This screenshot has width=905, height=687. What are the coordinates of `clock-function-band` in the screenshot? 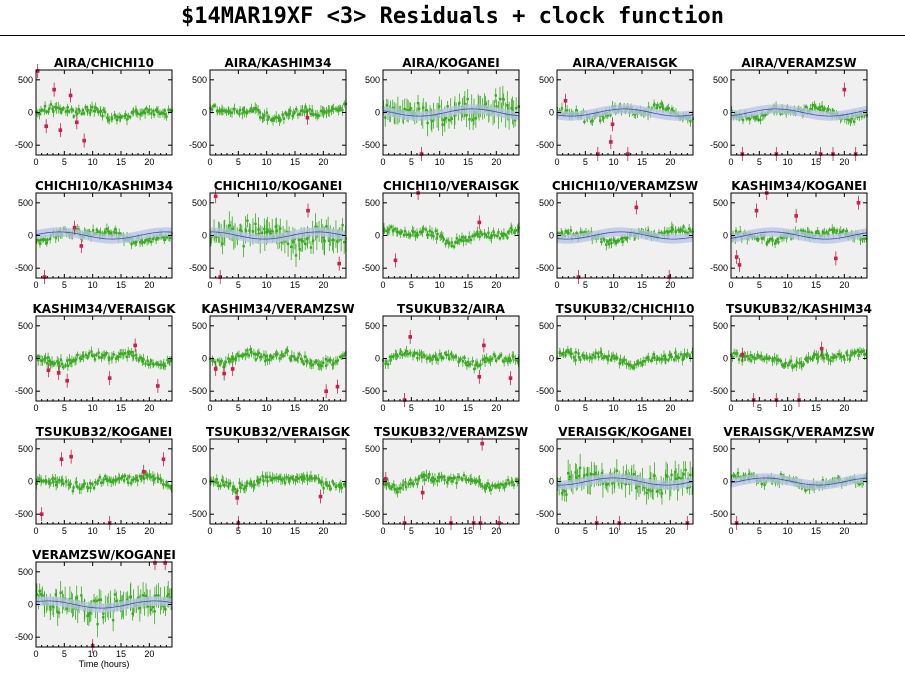 It's located at (799, 481).